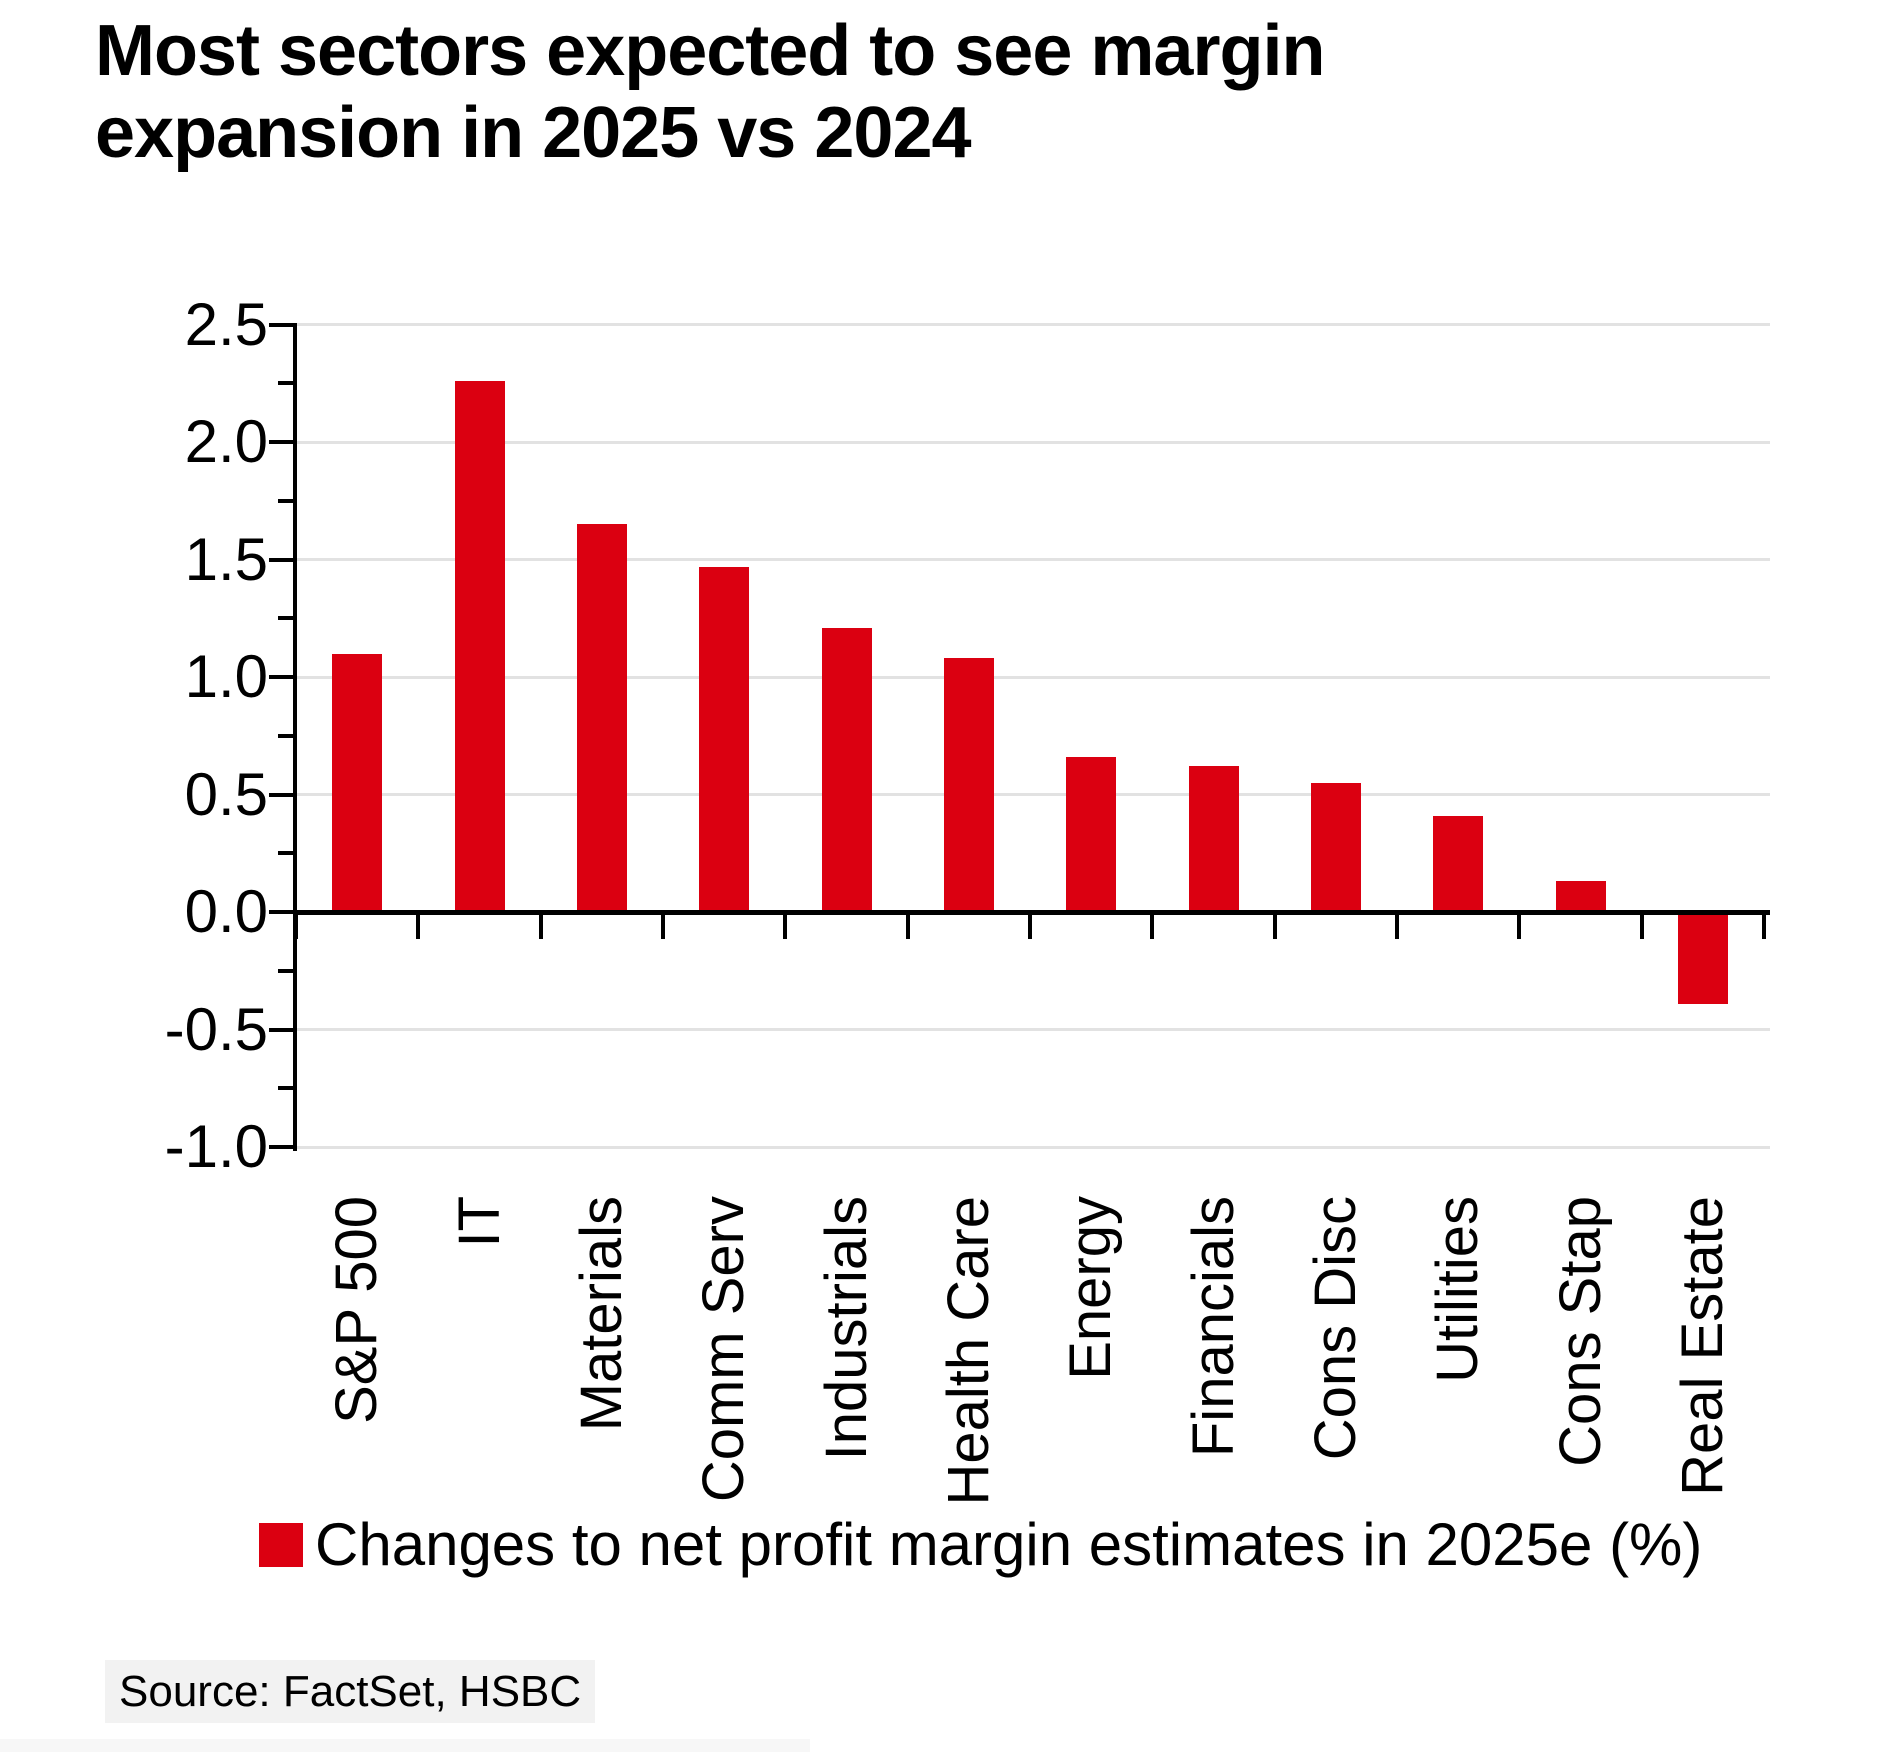 This screenshot has height=1752, width=1880. What do you see at coordinates (846, 769) in the screenshot?
I see `bar-industrials` at bounding box center [846, 769].